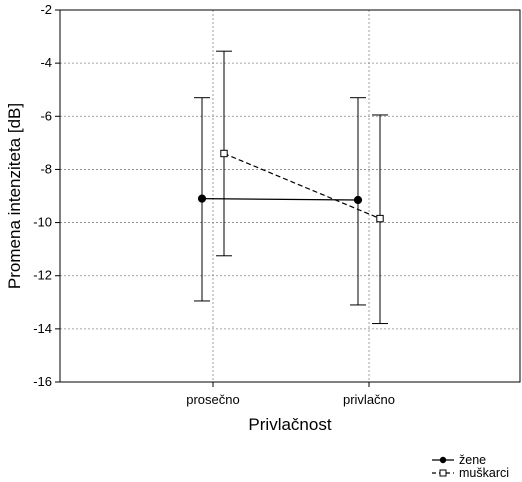 The width and height of the screenshot is (522, 482). What do you see at coordinates (42, 328) in the screenshot?
I see `y-tick-label: -14` at bounding box center [42, 328].